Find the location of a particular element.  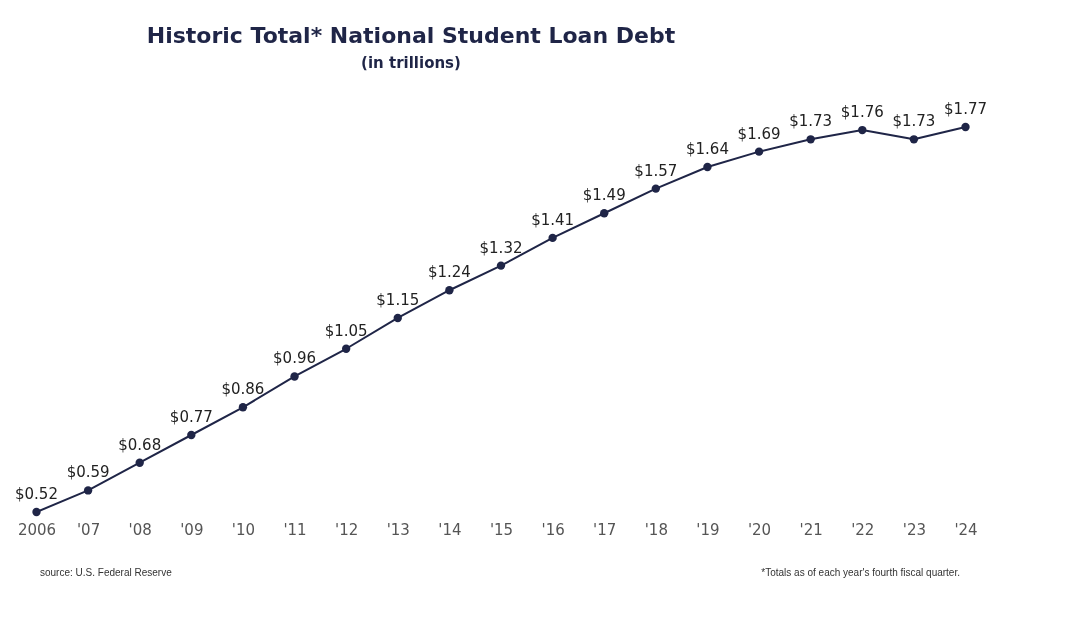

data-label: $1.32 is located at coordinates (501, 247).